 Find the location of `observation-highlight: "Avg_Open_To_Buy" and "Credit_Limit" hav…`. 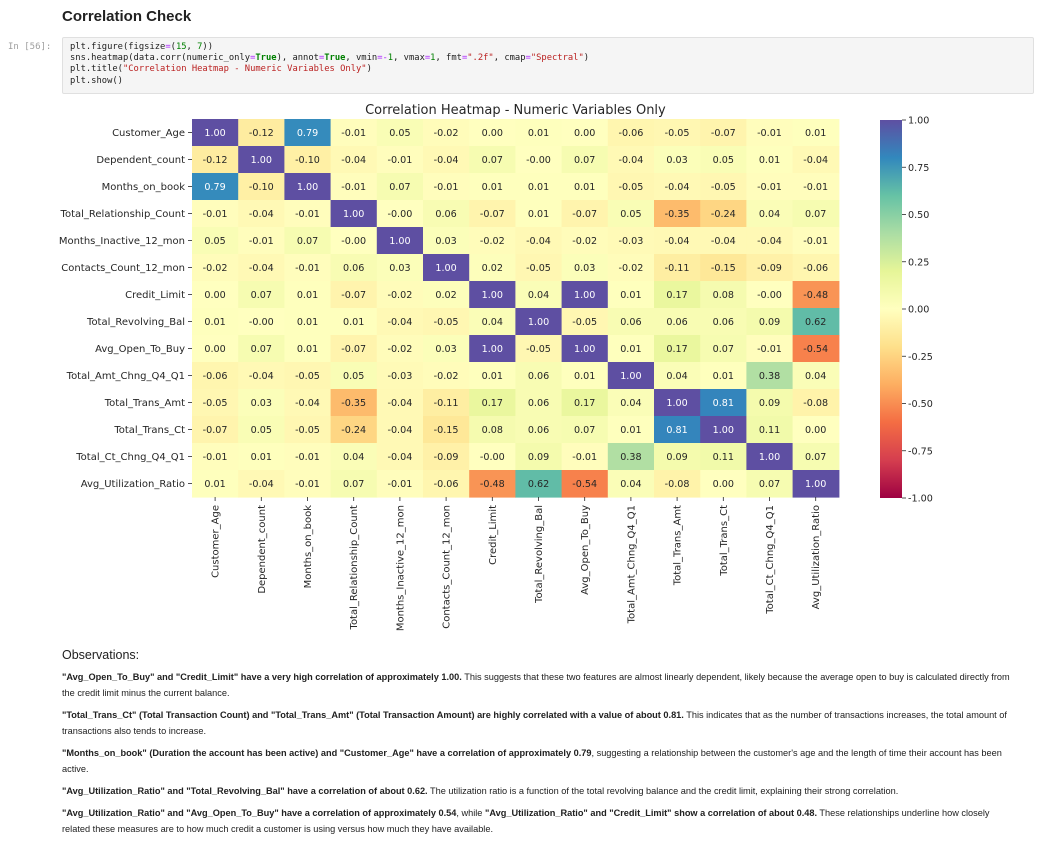

observation-highlight: "Avg_Open_To_Buy" and "Credit_Limit" hav… is located at coordinates (262, 677).